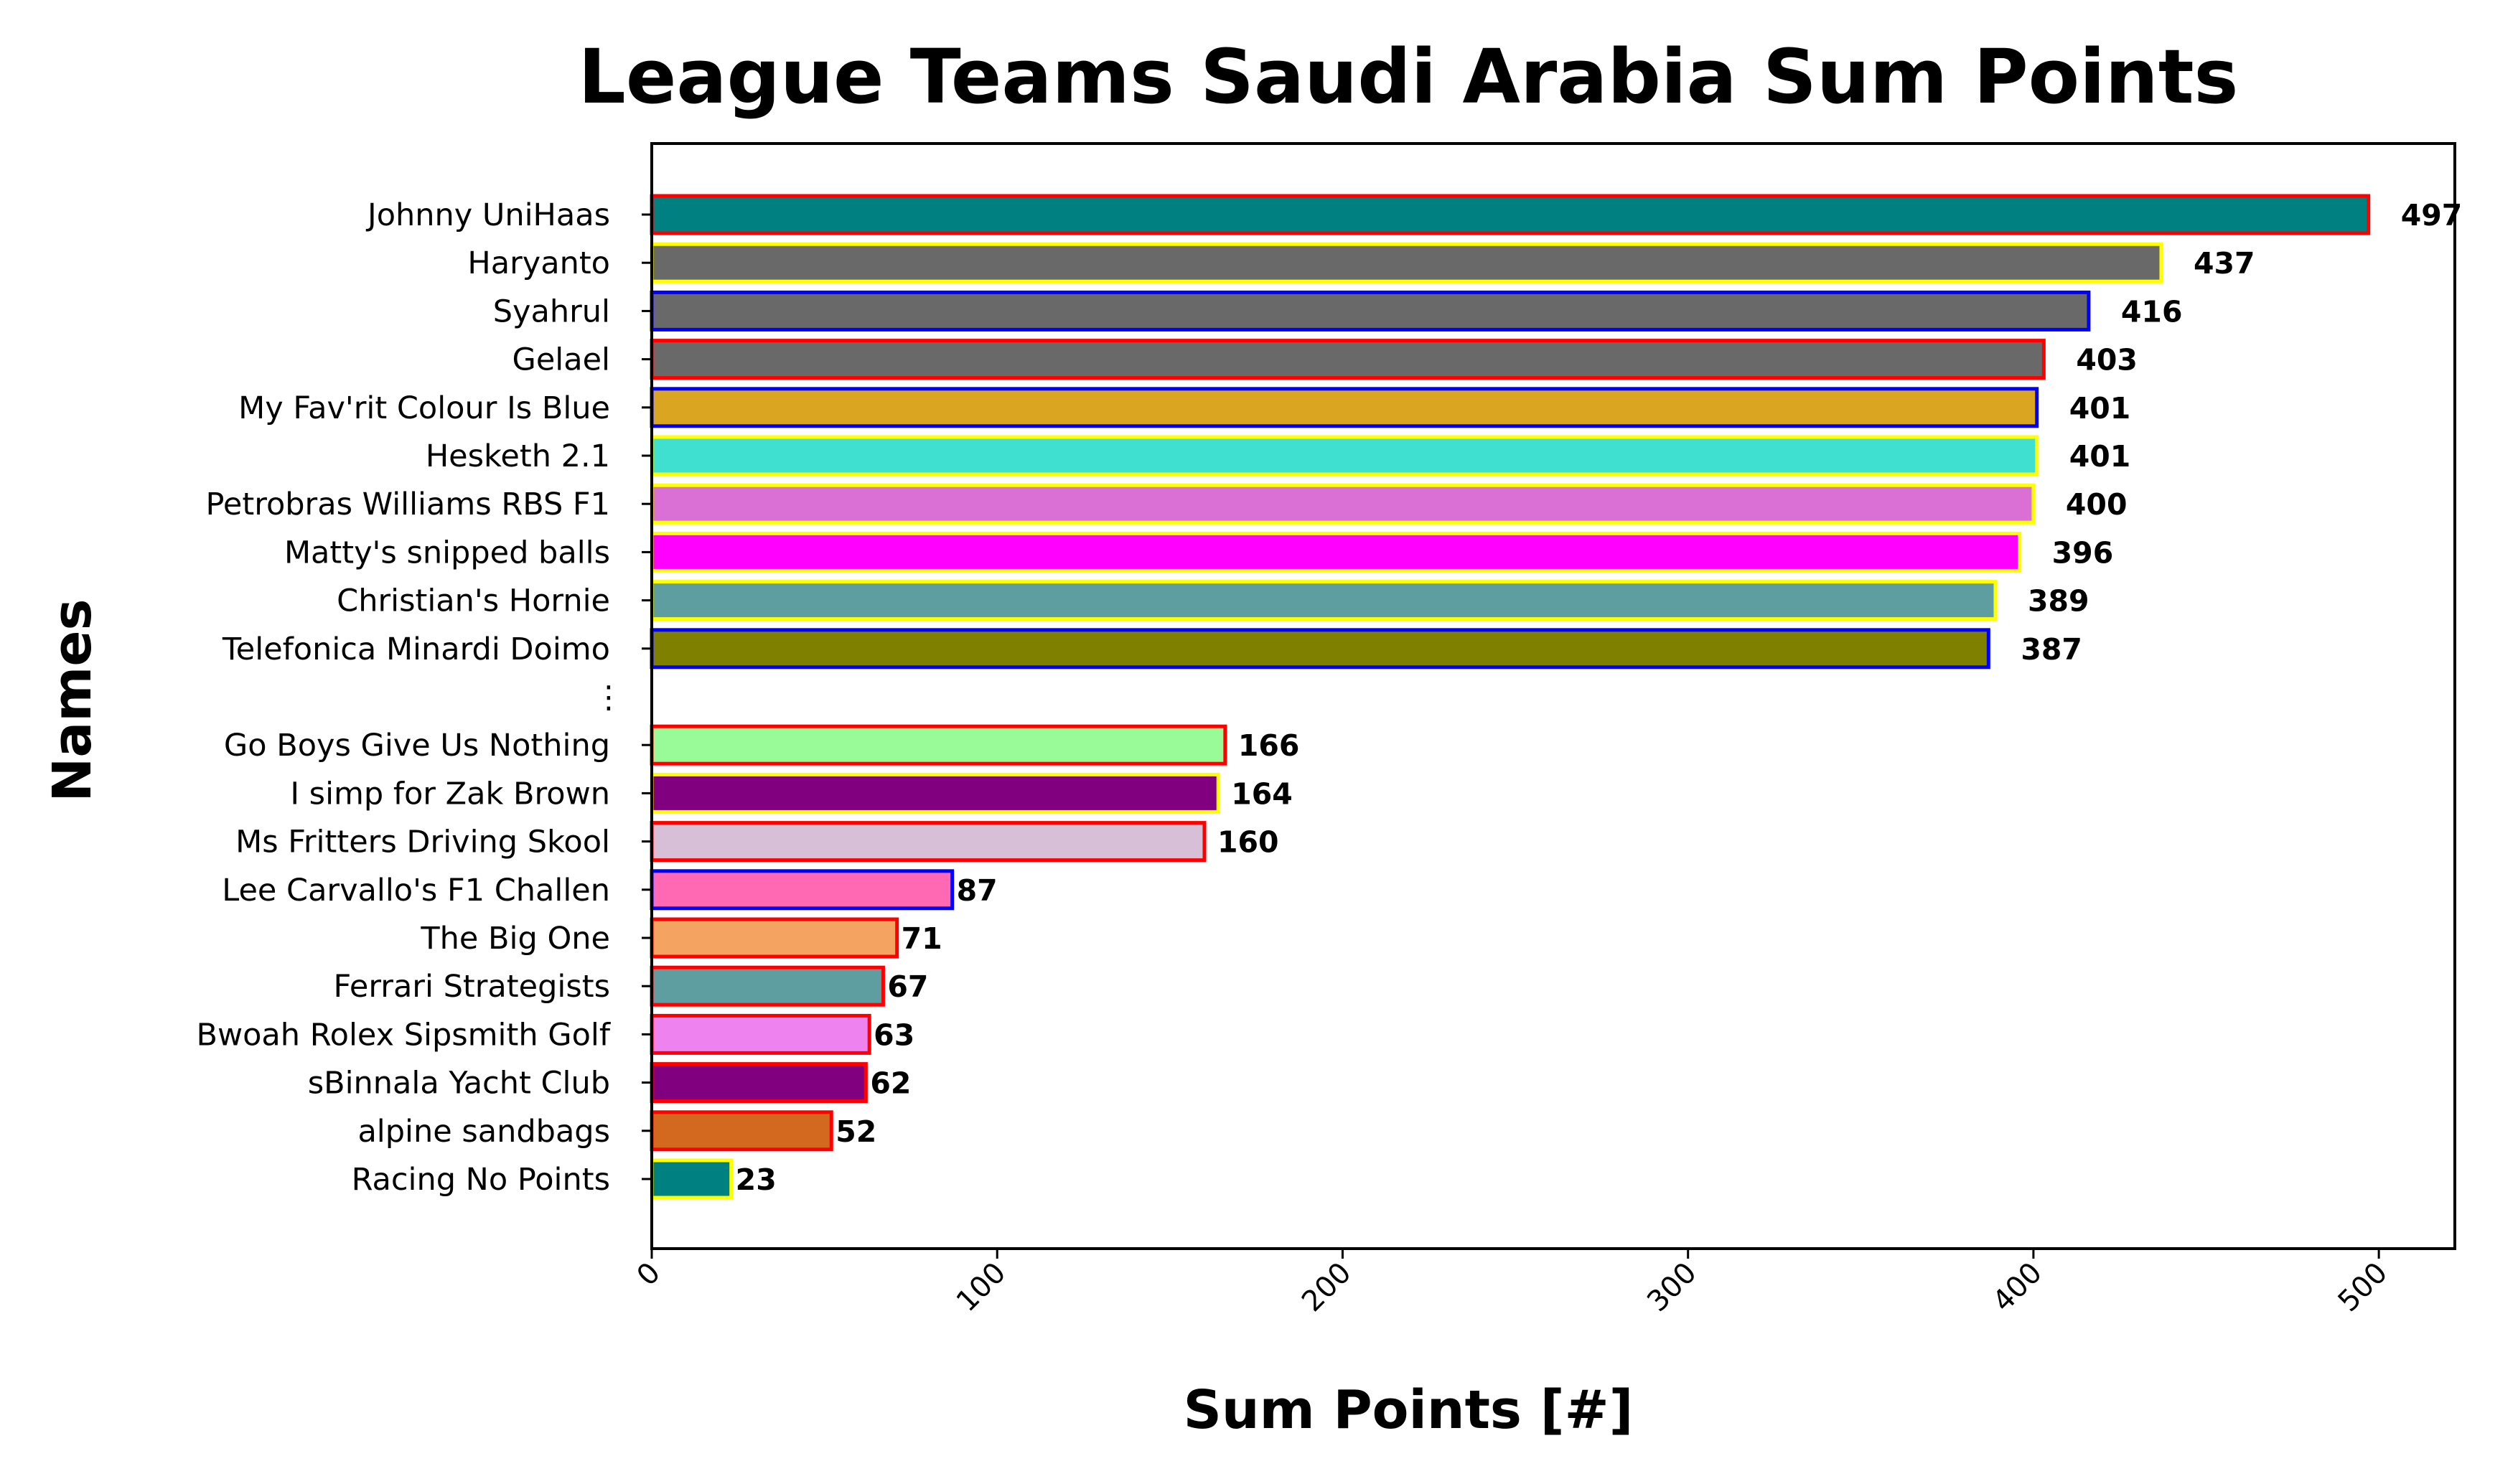  What do you see at coordinates (73, 700) in the screenshot?
I see `y-axis-label: Names` at bounding box center [73, 700].